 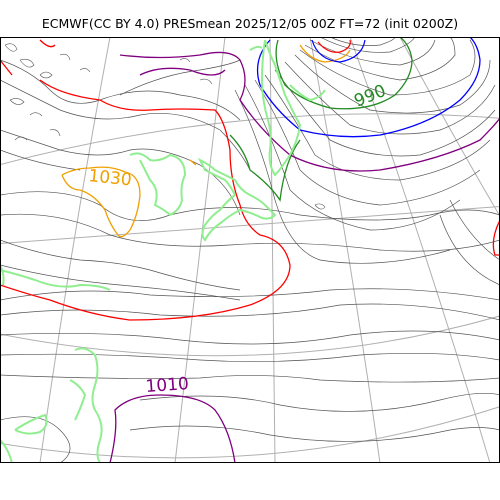 I want to click on contour-label-1030: 1030, so click(x=109, y=178).